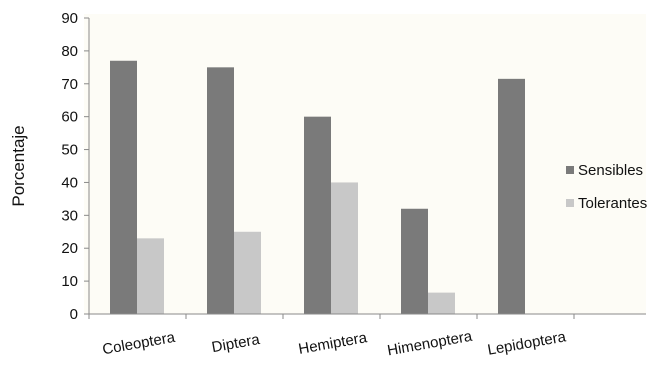 Image resolution: width=659 pixels, height=373 pixels. Describe the element at coordinates (441, 303) in the screenshot. I see `bar-tolerantes-himenoptera` at that location.